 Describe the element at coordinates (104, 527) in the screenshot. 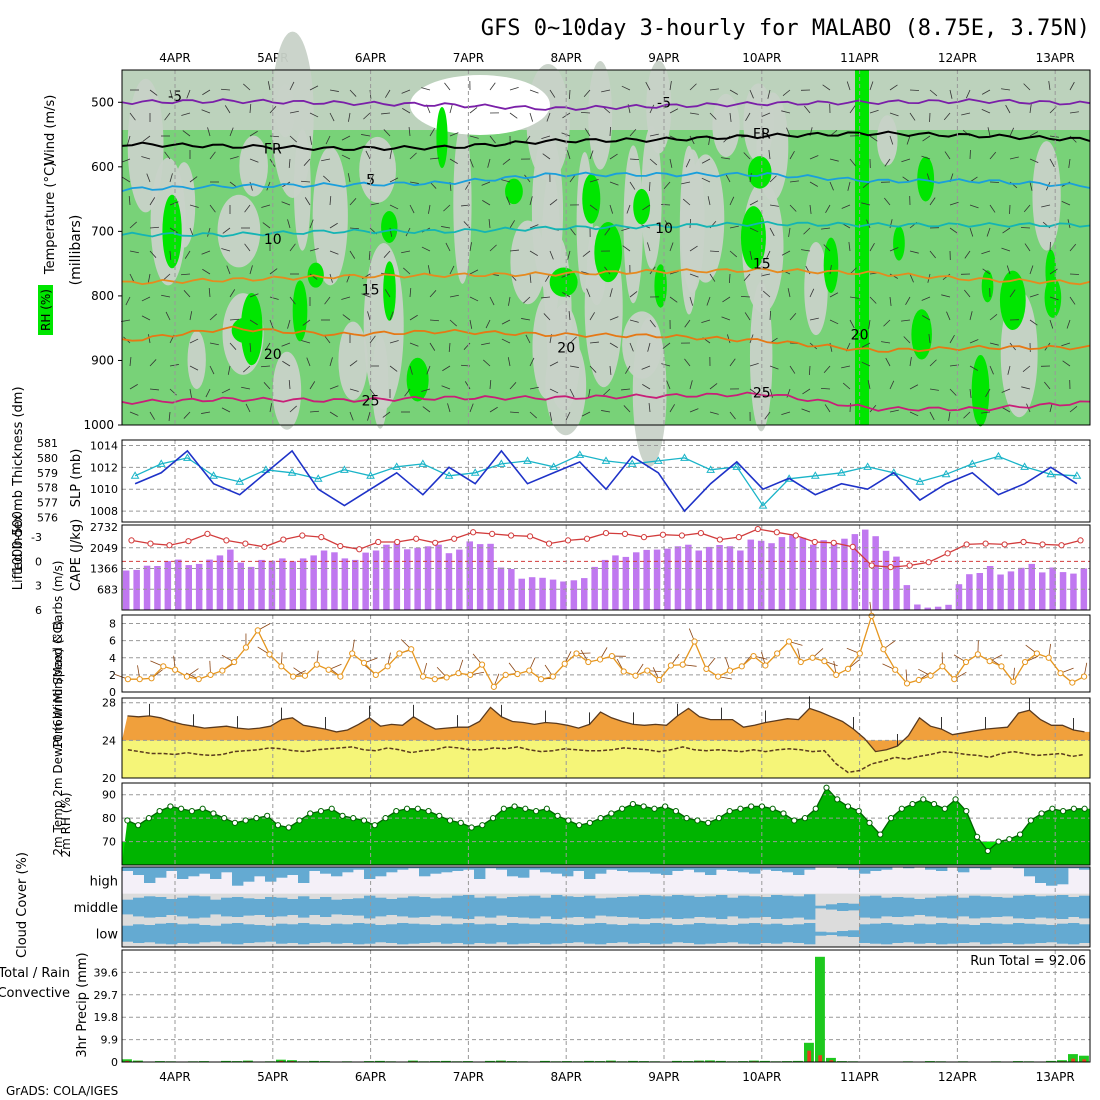

I see `cape-tick-label: 2732` at that location.